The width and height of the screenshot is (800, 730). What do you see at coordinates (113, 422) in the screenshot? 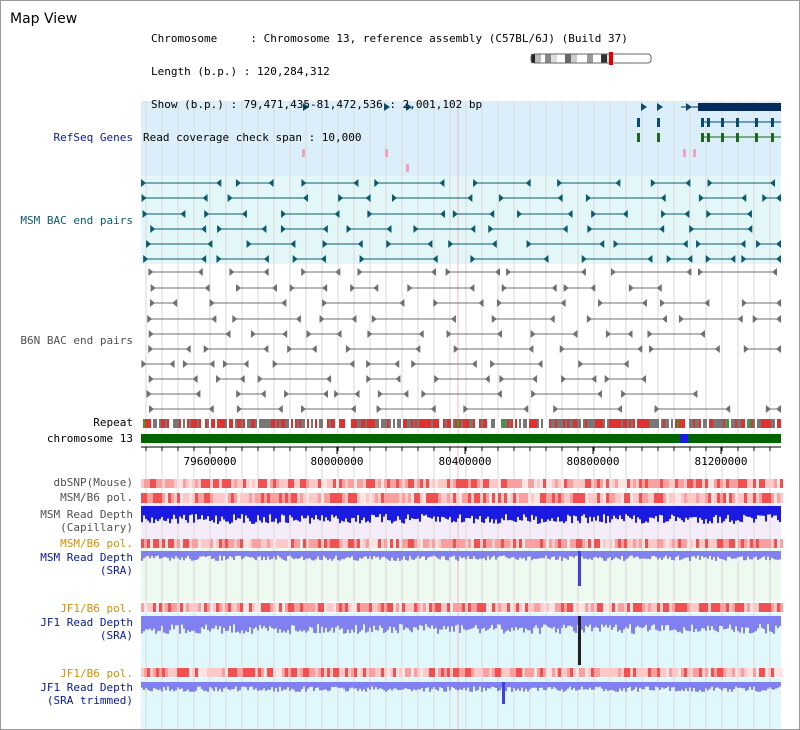
I see `track-label-repeat: Repeat` at bounding box center [113, 422].